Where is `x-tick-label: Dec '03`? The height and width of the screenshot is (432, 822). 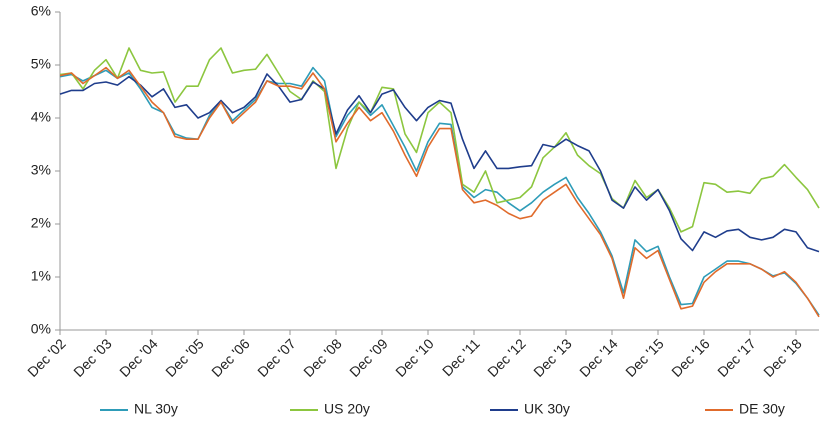
x-tick-label: Dec '03 is located at coordinates (92, 357).